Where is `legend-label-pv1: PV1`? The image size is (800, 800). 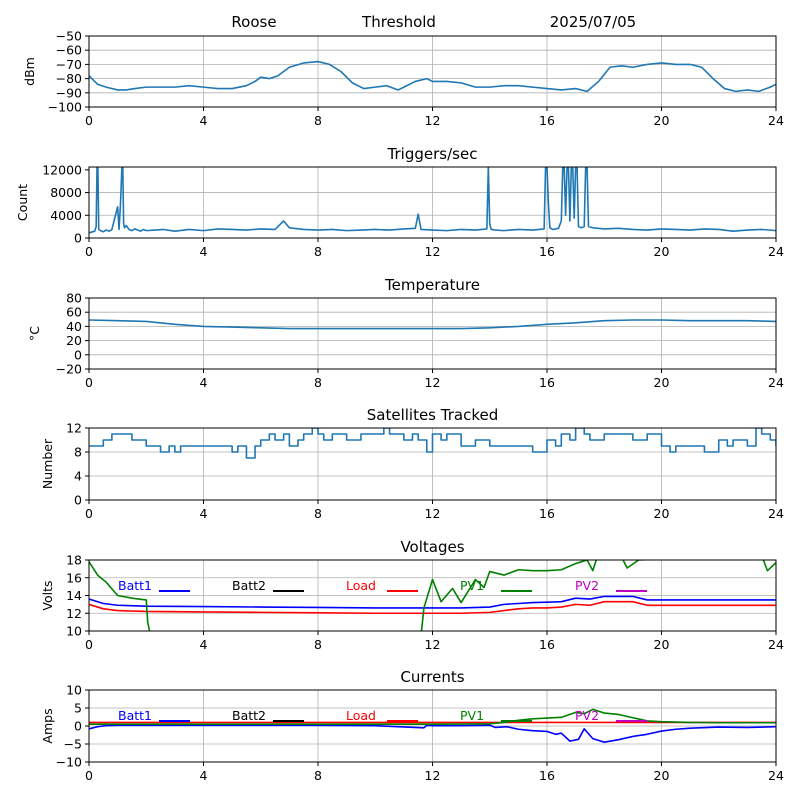 legend-label-pv1: PV1 is located at coordinates (472, 585).